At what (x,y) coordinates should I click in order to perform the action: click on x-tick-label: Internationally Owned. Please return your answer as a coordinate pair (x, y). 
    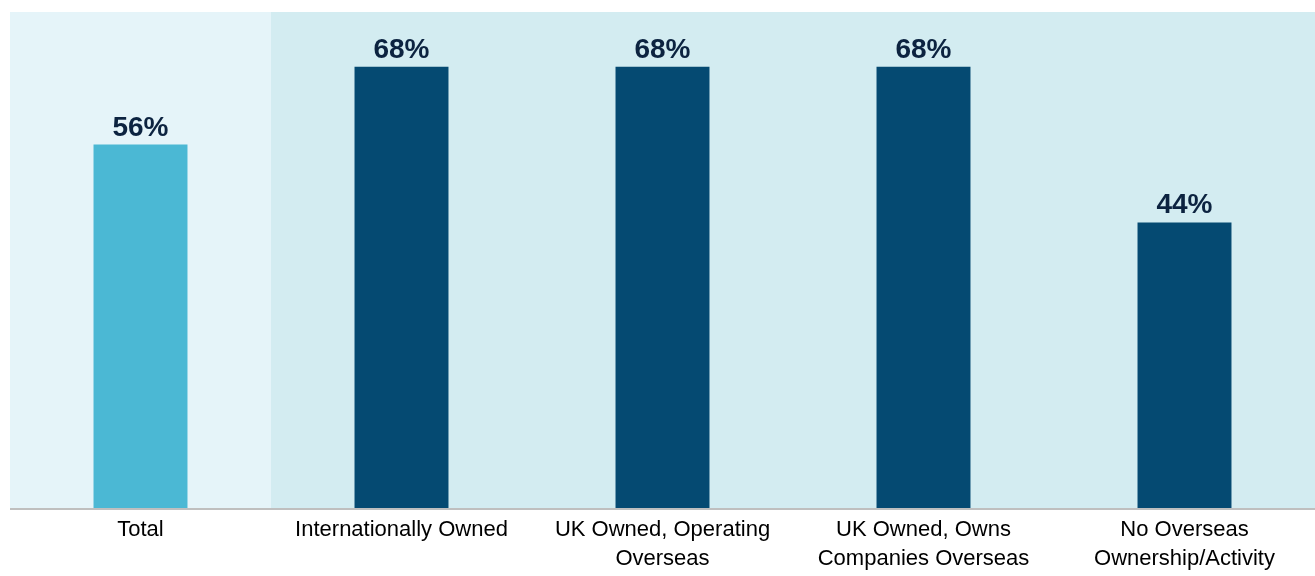
    Looking at the image, I should click on (401, 529).